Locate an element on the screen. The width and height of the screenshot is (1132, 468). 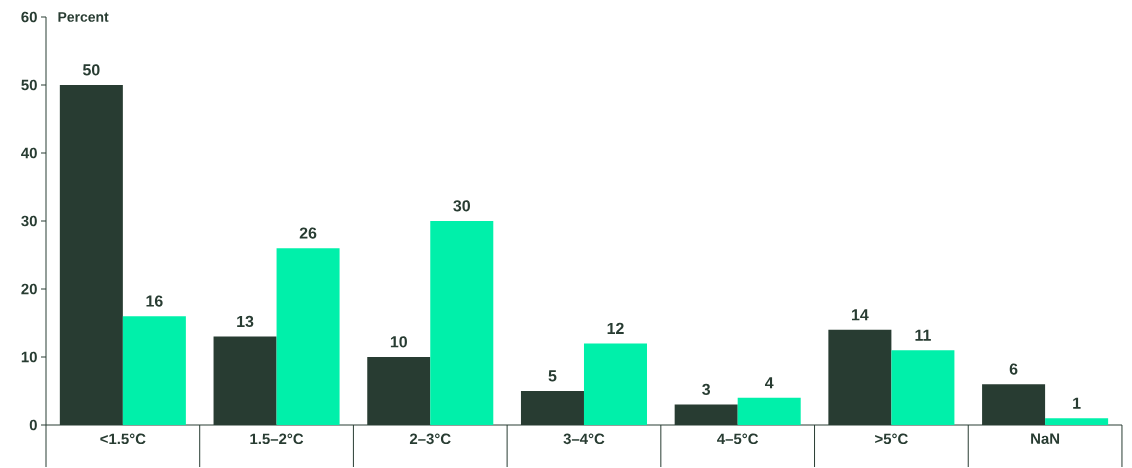
data-label: 14 is located at coordinates (860, 315).